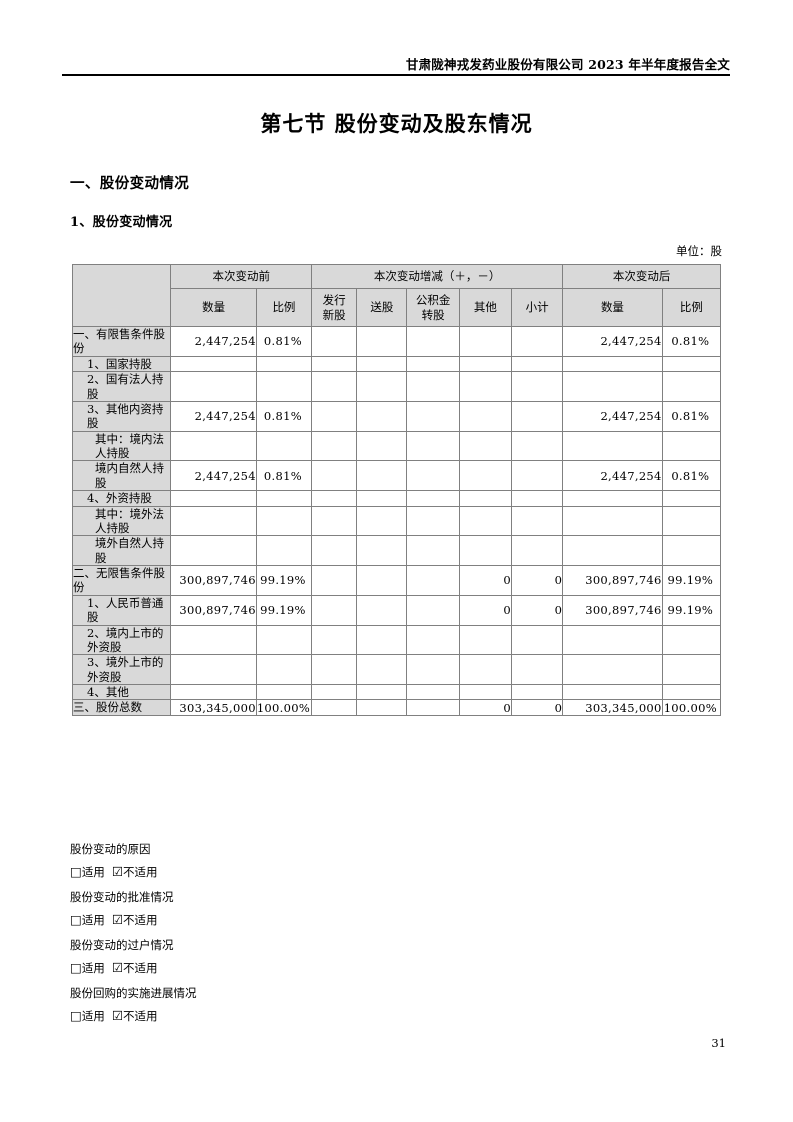  I want to click on running-header: 甘肃陇神戎发药业股份有限公司 2023 年半年度报告全文, so click(567, 64).